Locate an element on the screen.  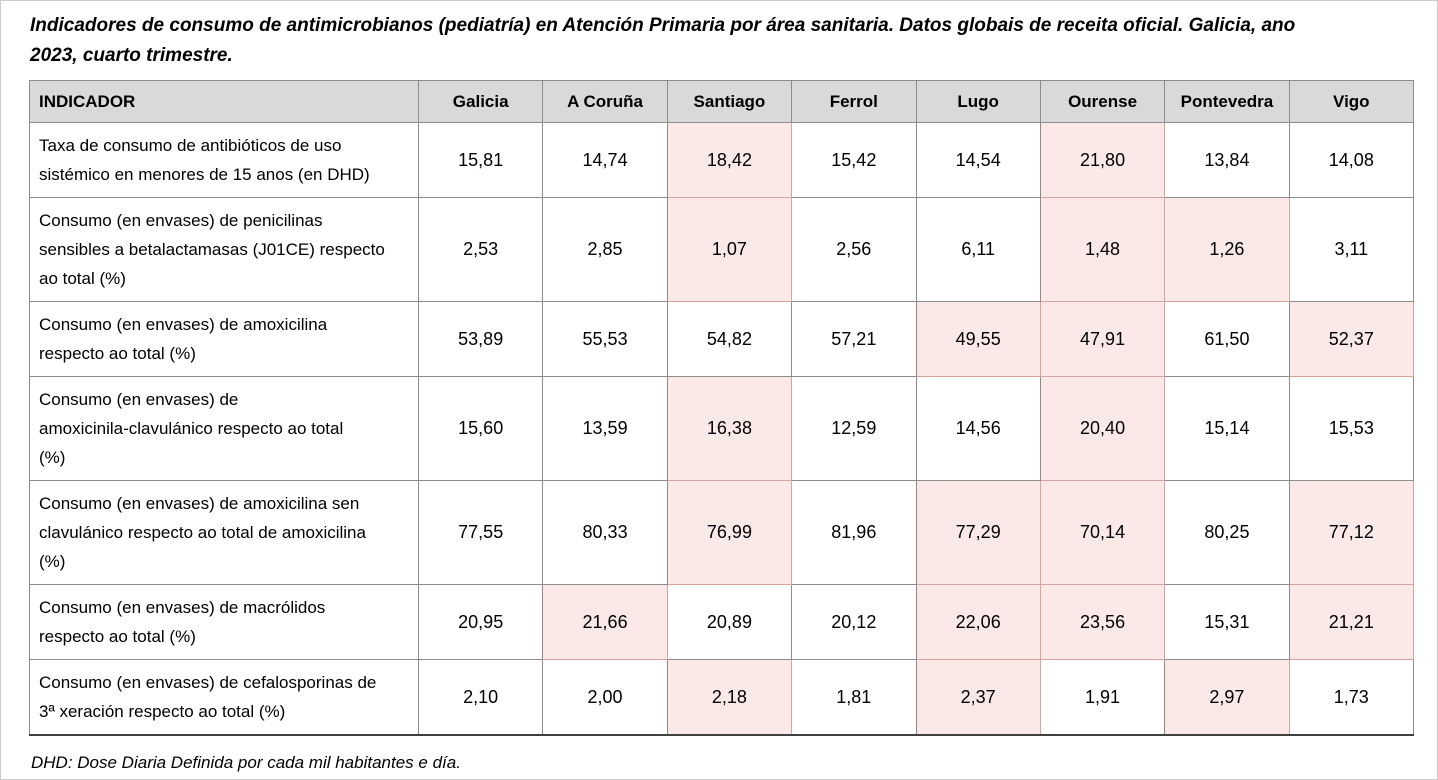
value-cell: 70,14 is located at coordinates (1102, 532).